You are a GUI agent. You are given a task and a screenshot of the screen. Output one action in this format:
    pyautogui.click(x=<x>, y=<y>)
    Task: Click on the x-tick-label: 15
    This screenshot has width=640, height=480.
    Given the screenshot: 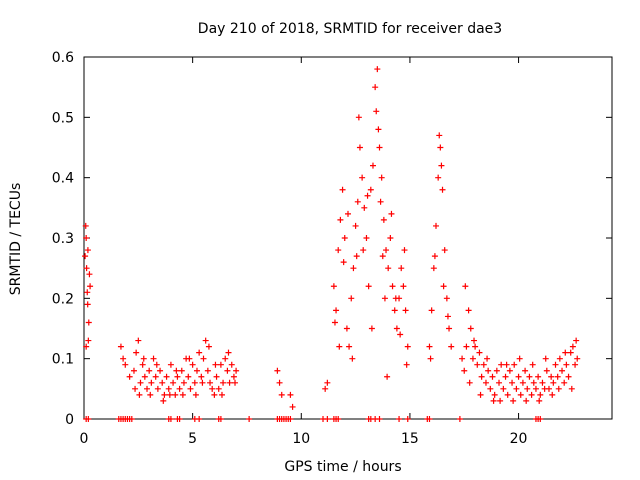 What is the action you would take?
    pyautogui.click(x=410, y=439)
    